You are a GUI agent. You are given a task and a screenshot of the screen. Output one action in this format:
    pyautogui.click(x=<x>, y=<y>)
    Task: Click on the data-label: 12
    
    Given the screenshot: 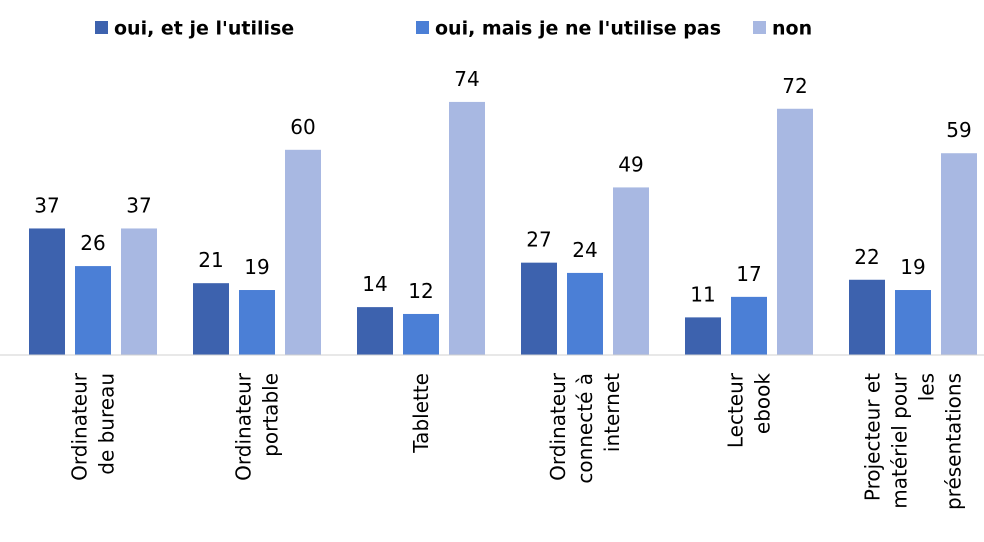 What is the action you would take?
    pyautogui.click(x=420, y=291)
    